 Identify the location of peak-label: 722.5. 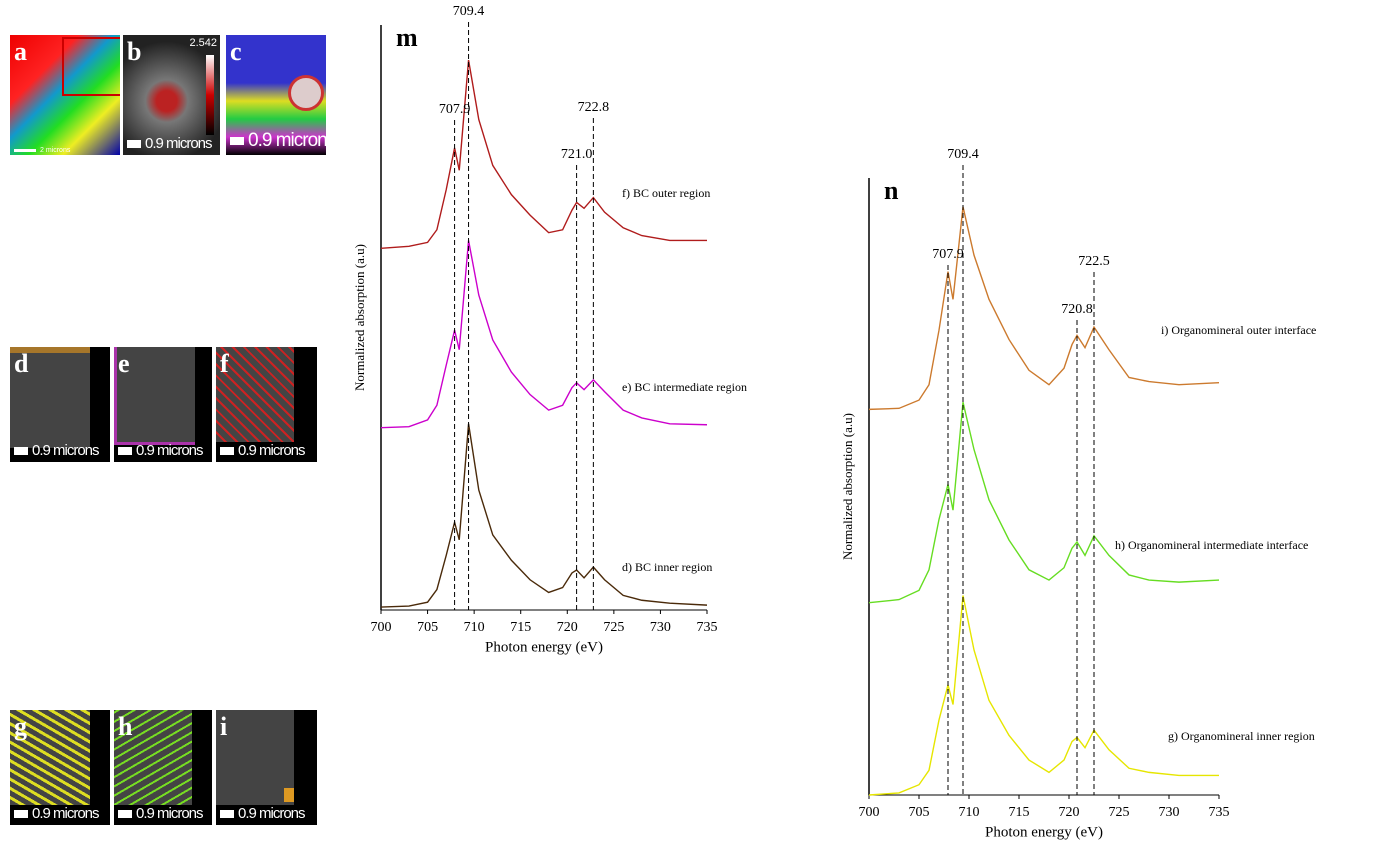
(1094, 261).